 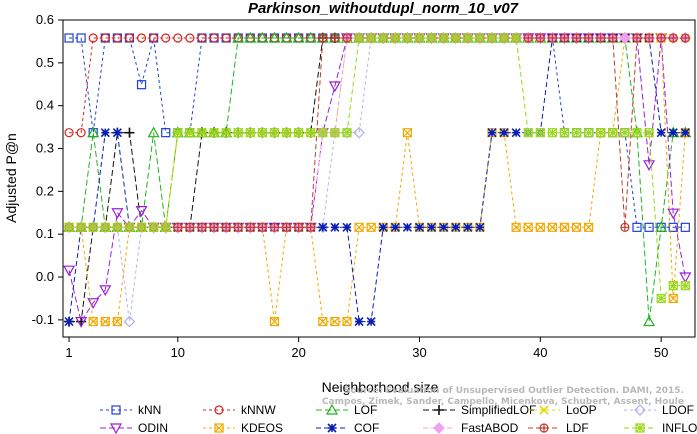 What do you see at coordinates (383, 8) in the screenshot?
I see `chart-title: Parkinson_withoutdupl_norm_10_v07` at bounding box center [383, 8].